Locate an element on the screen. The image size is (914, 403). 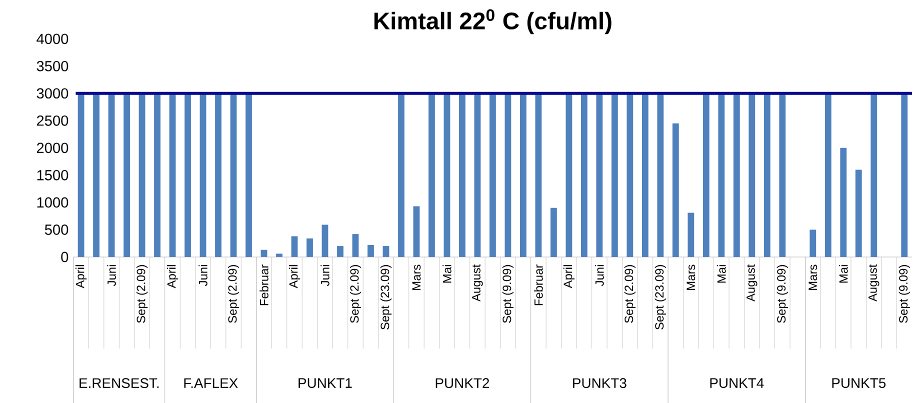
text: PUNKT5 is located at coordinates (859, 383).